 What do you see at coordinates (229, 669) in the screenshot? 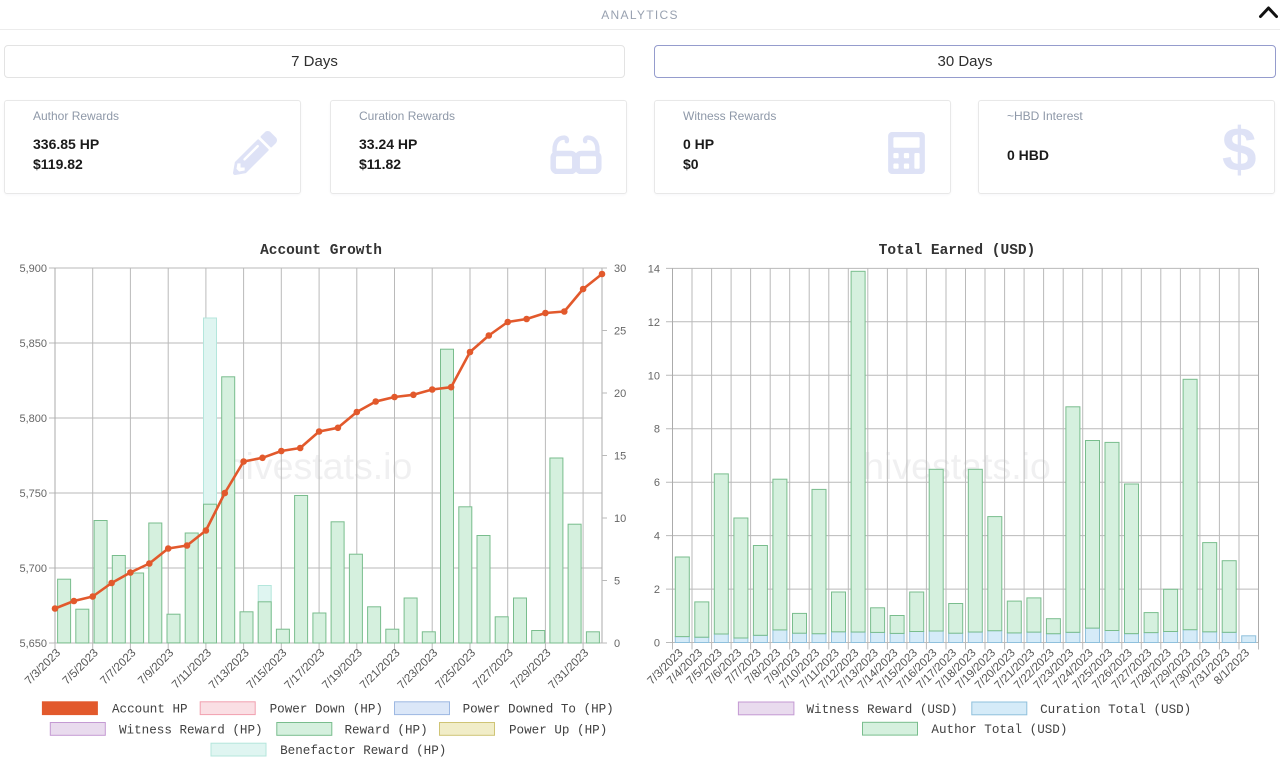
I see `svg-text: 7/13/2023` at bounding box center [229, 669].